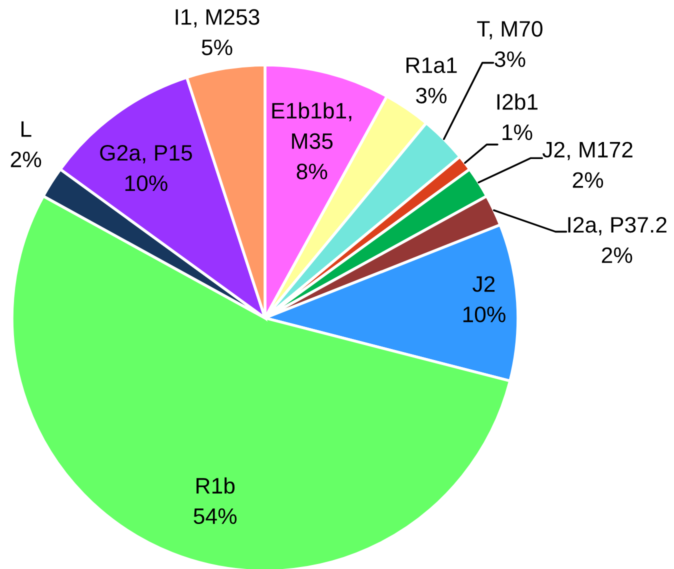 The image size is (674, 569). Describe the element at coordinates (312, 172) in the screenshot. I see `data-label: 8%` at that location.